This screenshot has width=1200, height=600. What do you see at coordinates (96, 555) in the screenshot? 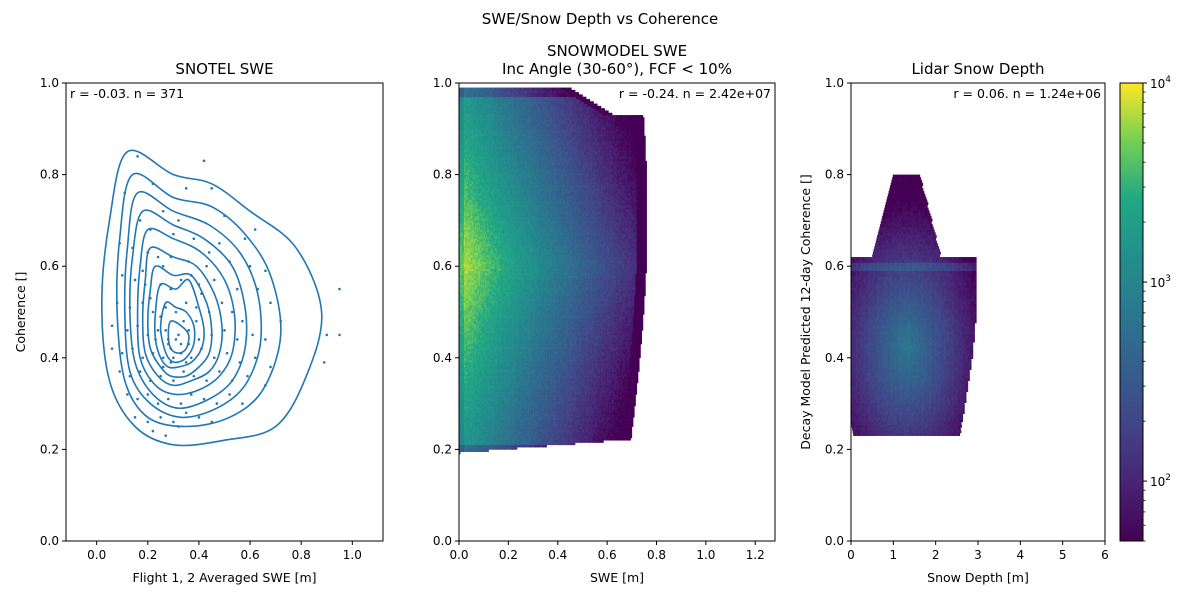
I see `snotel-x-tick-label: 0.0` at bounding box center [96, 555].